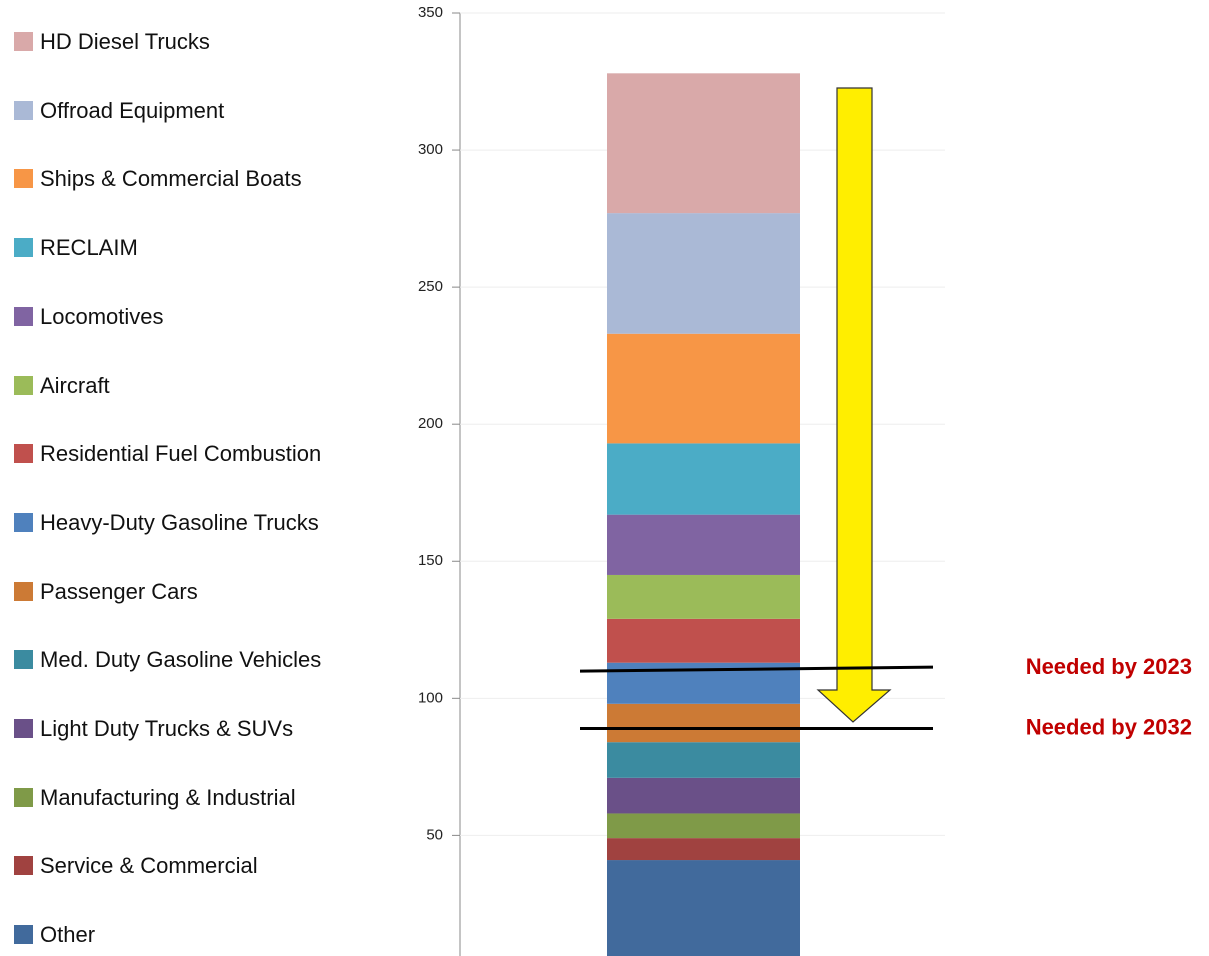 Image resolution: width=1209 pixels, height=956 pixels. I want to click on legend-item: Ships & Commercial Boats, so click(194, 179).